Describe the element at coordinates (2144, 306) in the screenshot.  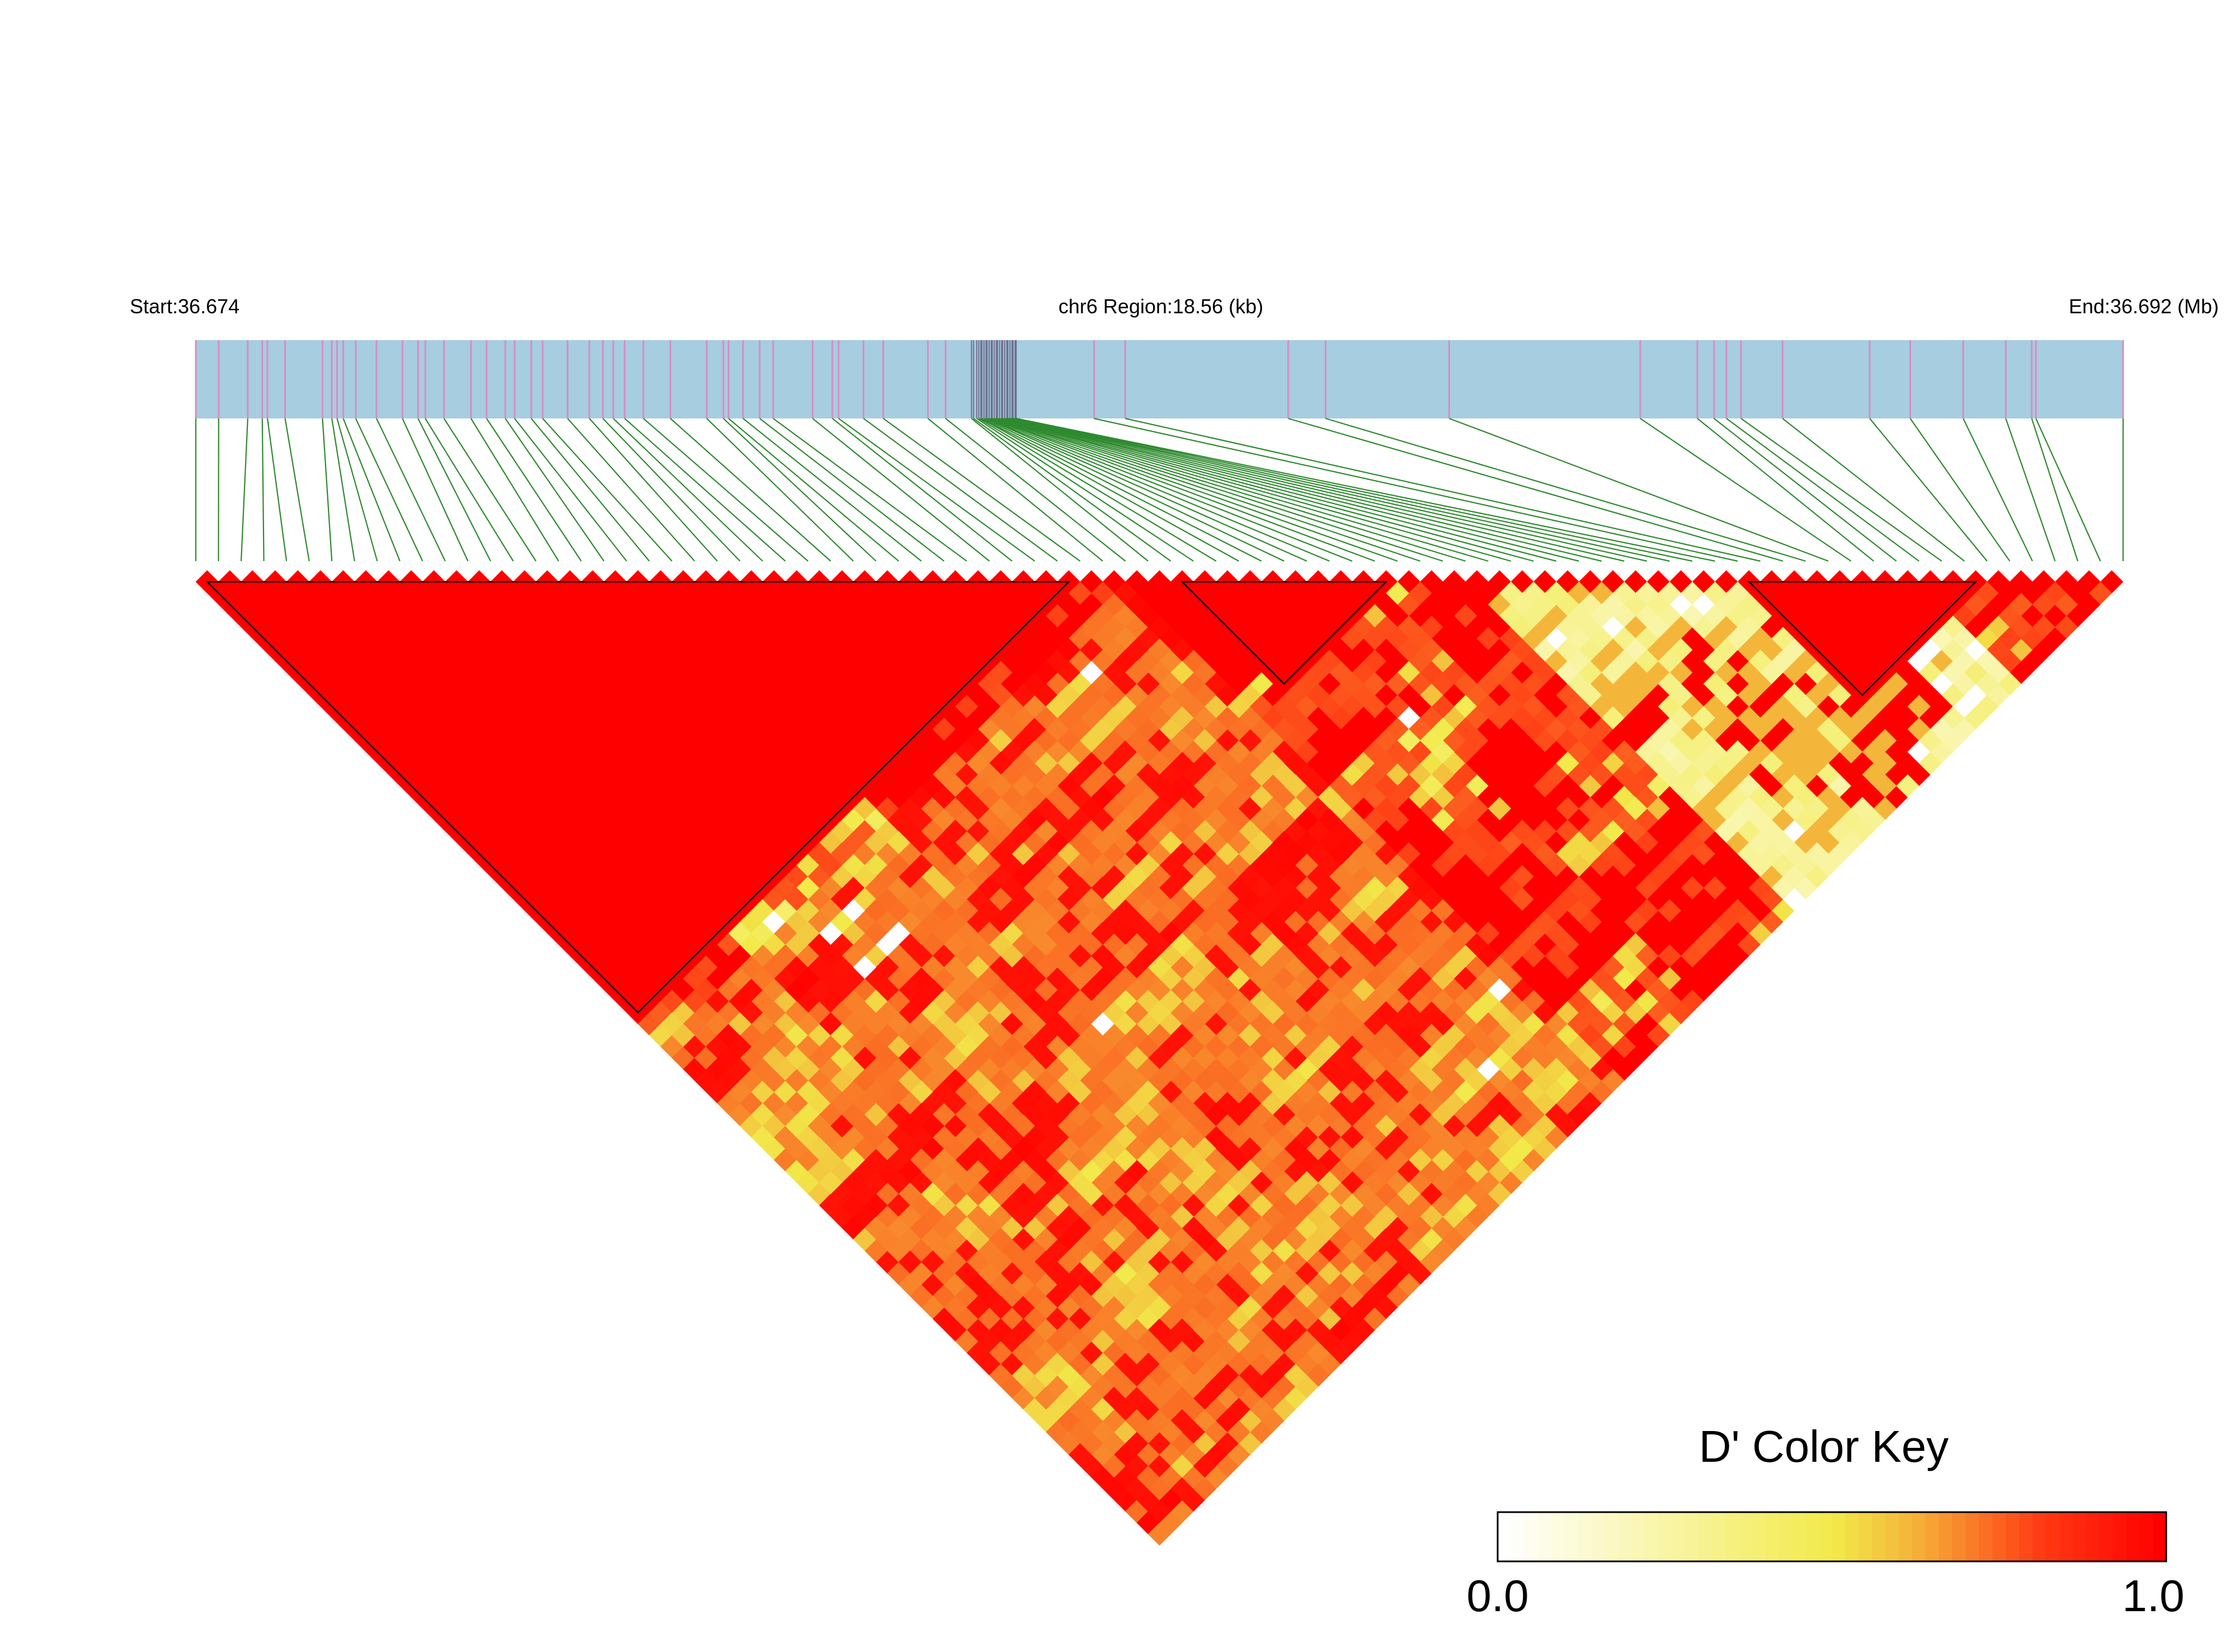
I see `end-label: End:36.692 (Mb)` at that location.